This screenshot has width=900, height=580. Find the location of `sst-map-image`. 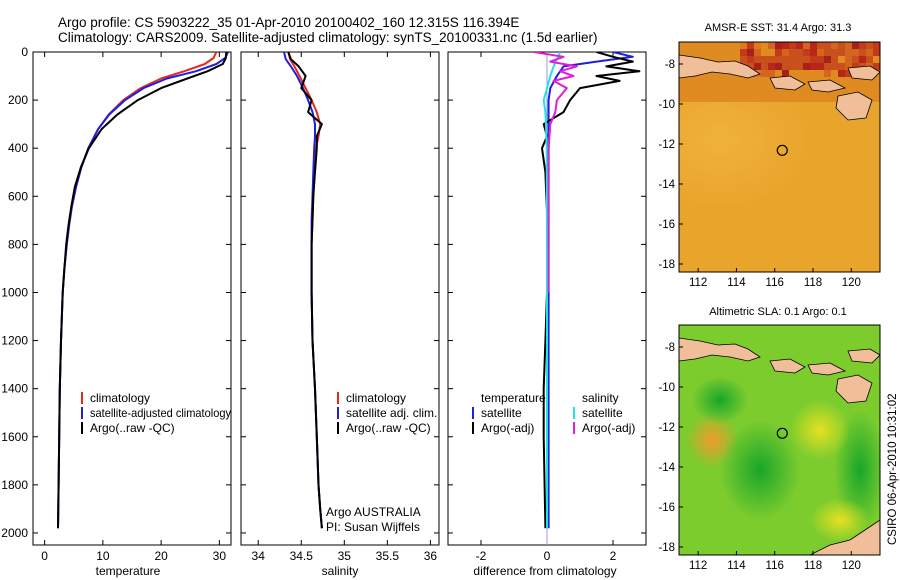

sst-map-image is located at coordinates (779, 157).